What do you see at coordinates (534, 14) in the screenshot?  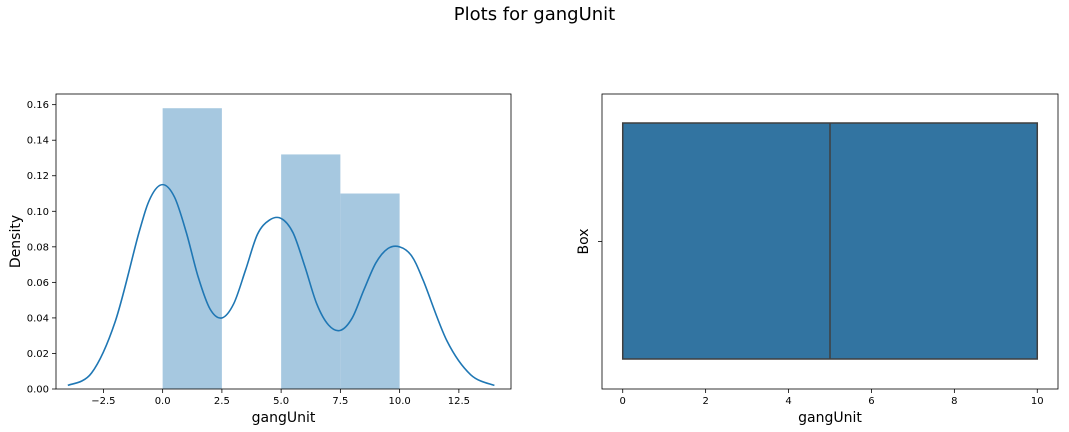 I see `figure-title: Plots for gangUnit` at bounding box center [534, 14].